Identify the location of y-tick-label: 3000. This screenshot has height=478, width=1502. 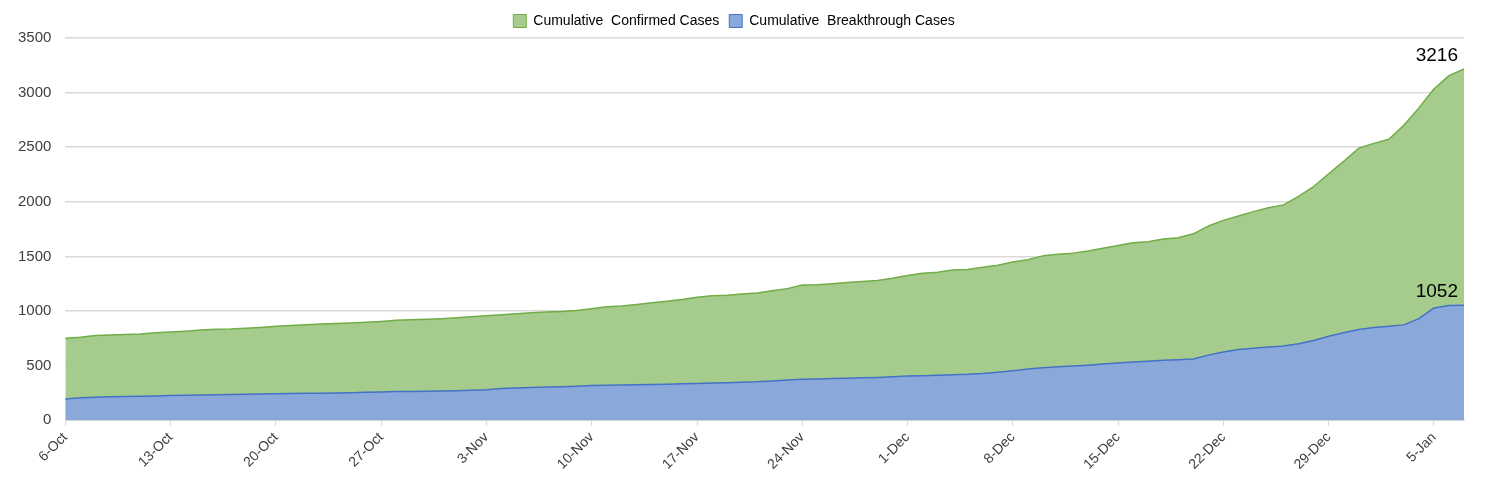
(34, 91).